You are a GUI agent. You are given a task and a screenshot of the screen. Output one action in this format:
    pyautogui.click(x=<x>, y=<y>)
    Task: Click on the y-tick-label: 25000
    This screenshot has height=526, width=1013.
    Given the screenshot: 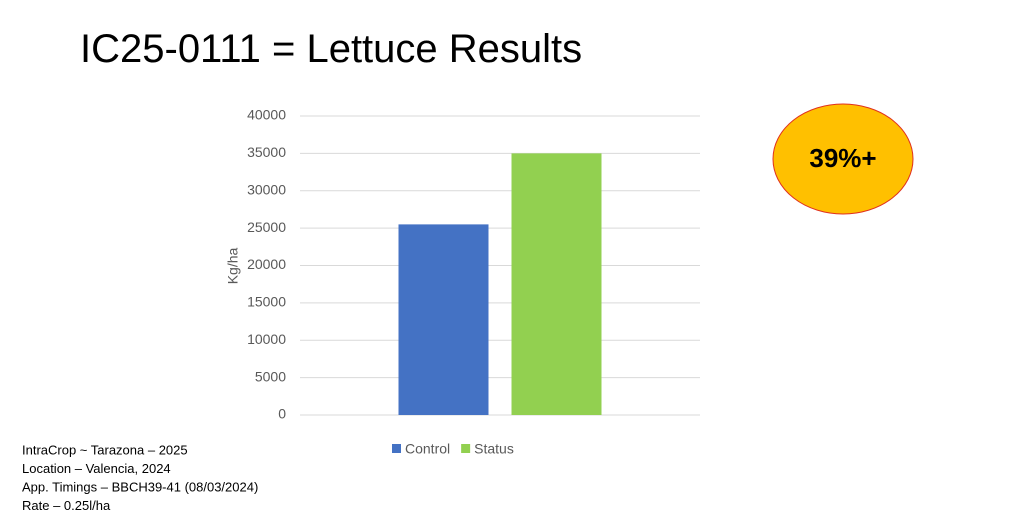 What is the action you would take?
    pyautogui.click(x=266, y=227)
    